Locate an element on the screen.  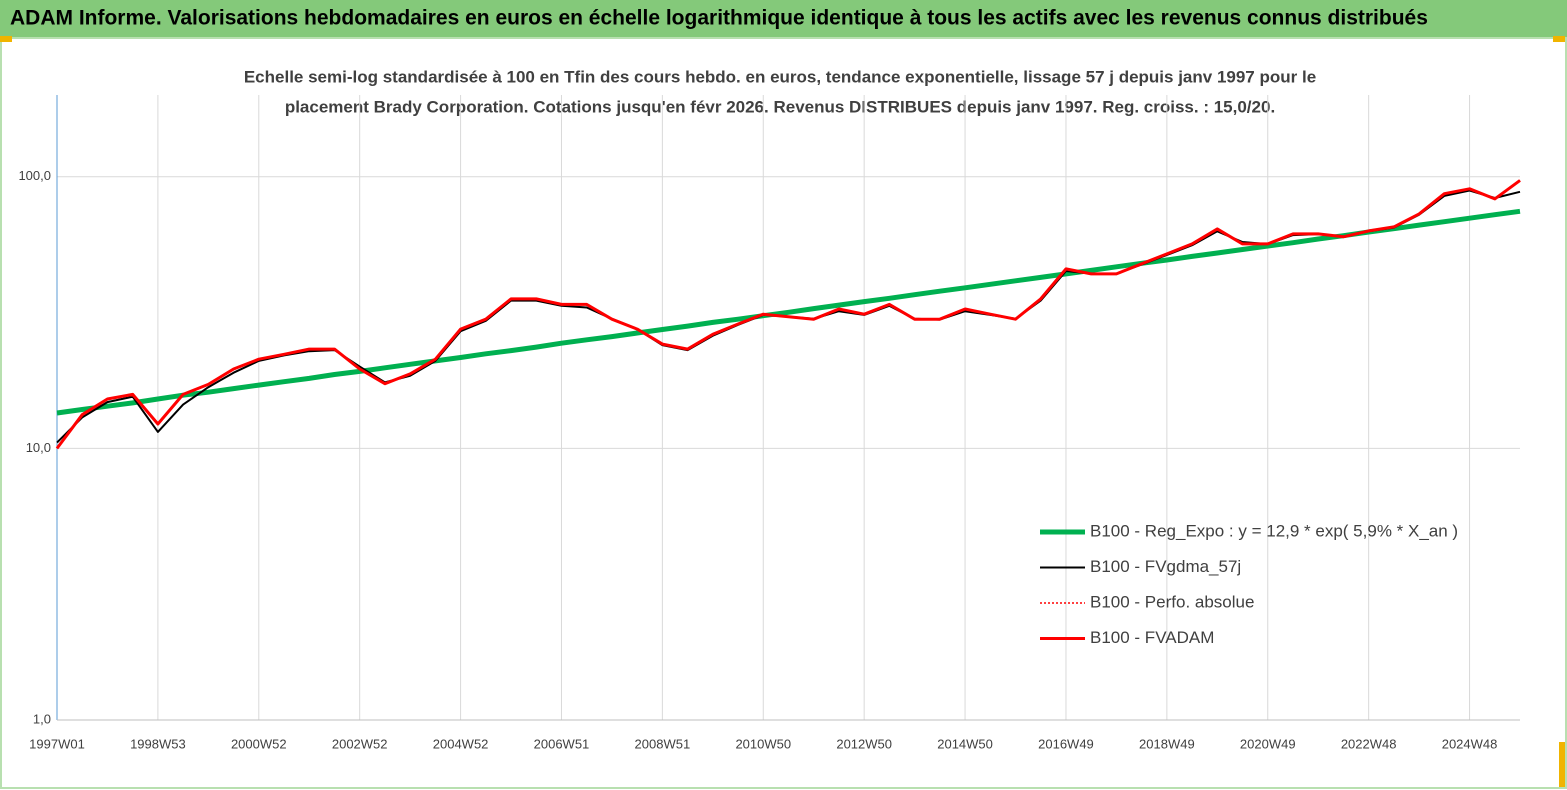
x-tick-label: 2024W48 is located at coordinates (1470, 743).